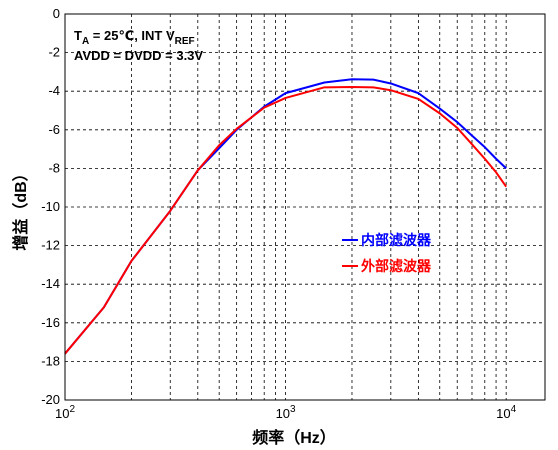 The height and width of the screenshot is (450, 558). What do you see at coordinates (65, 412) in the screenshot?
I see `x-tick-label: 10²` at bounding box center [65, 412].